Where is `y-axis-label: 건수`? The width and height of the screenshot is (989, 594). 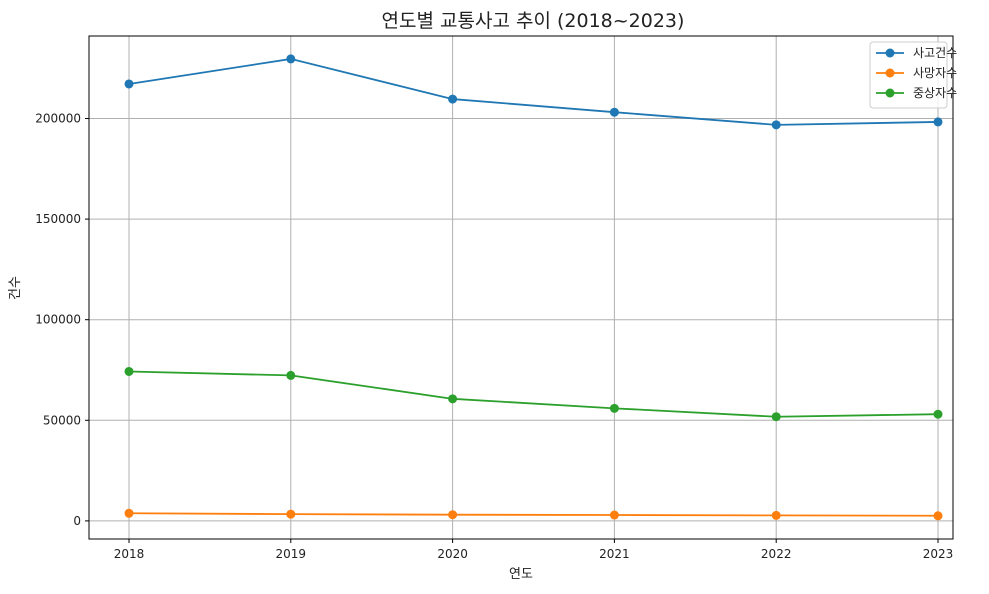 y-axis-label: 건수 is located at coordinates (15, 288).